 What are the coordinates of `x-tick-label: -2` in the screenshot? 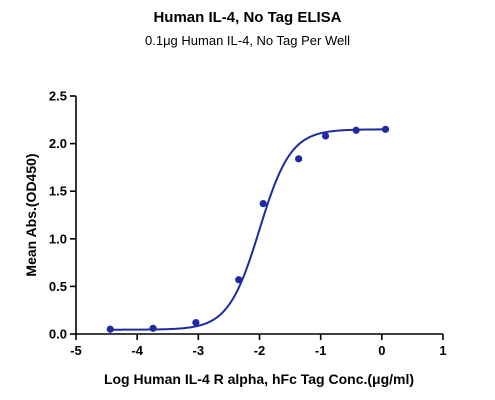 It's located at (260, 350).